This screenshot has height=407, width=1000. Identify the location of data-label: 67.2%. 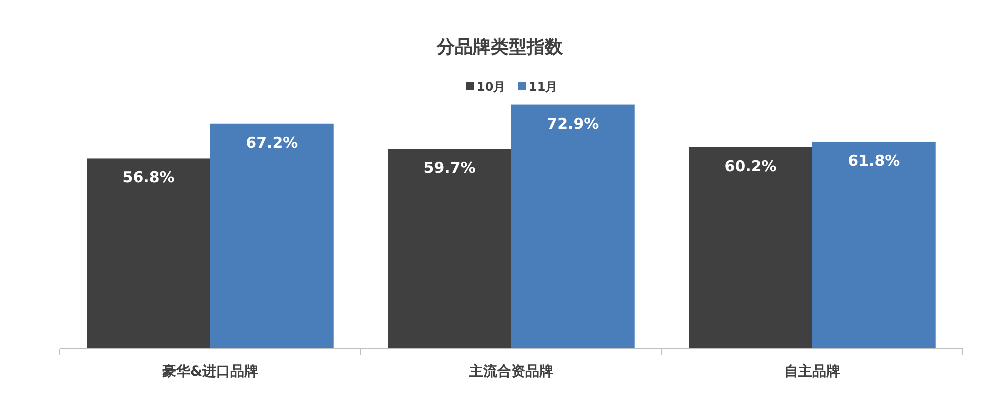
(272, 143).